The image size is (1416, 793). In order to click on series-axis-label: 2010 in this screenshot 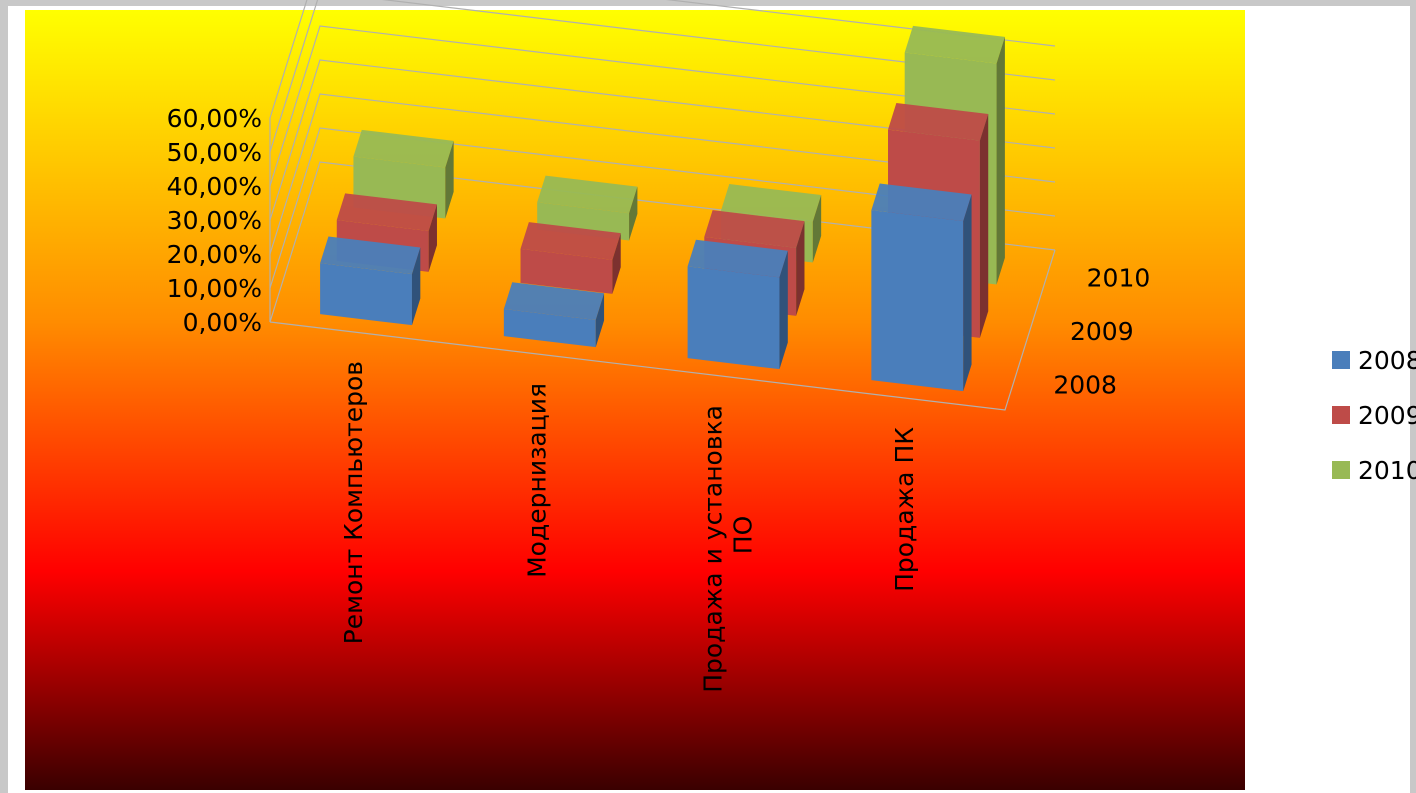, I will do `click(1119, 278)`.